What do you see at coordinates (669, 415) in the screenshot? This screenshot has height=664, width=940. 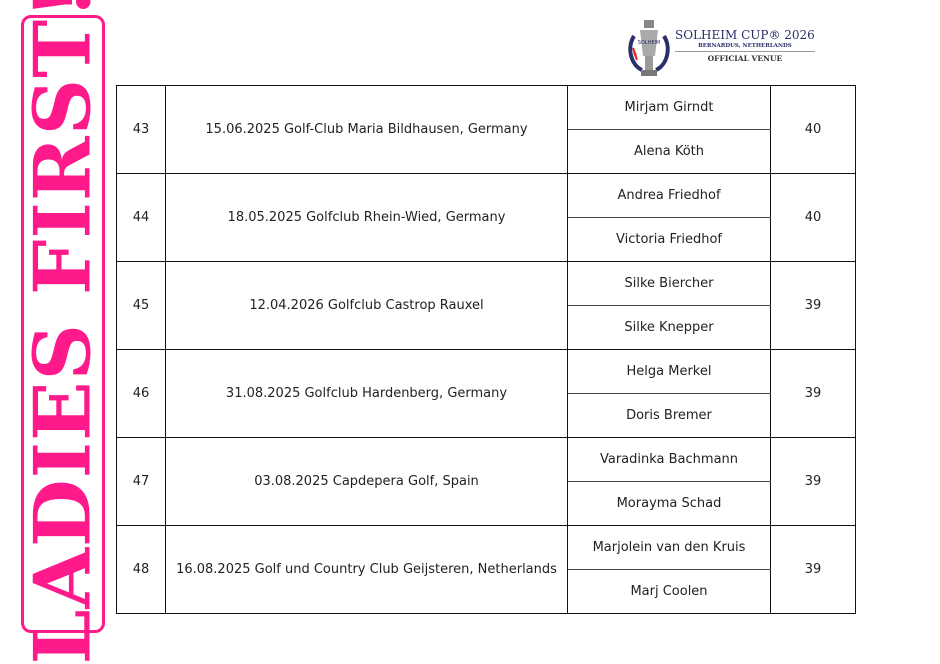 I see `player-cell: Doris Bremer` at bounding box center [669, 415].